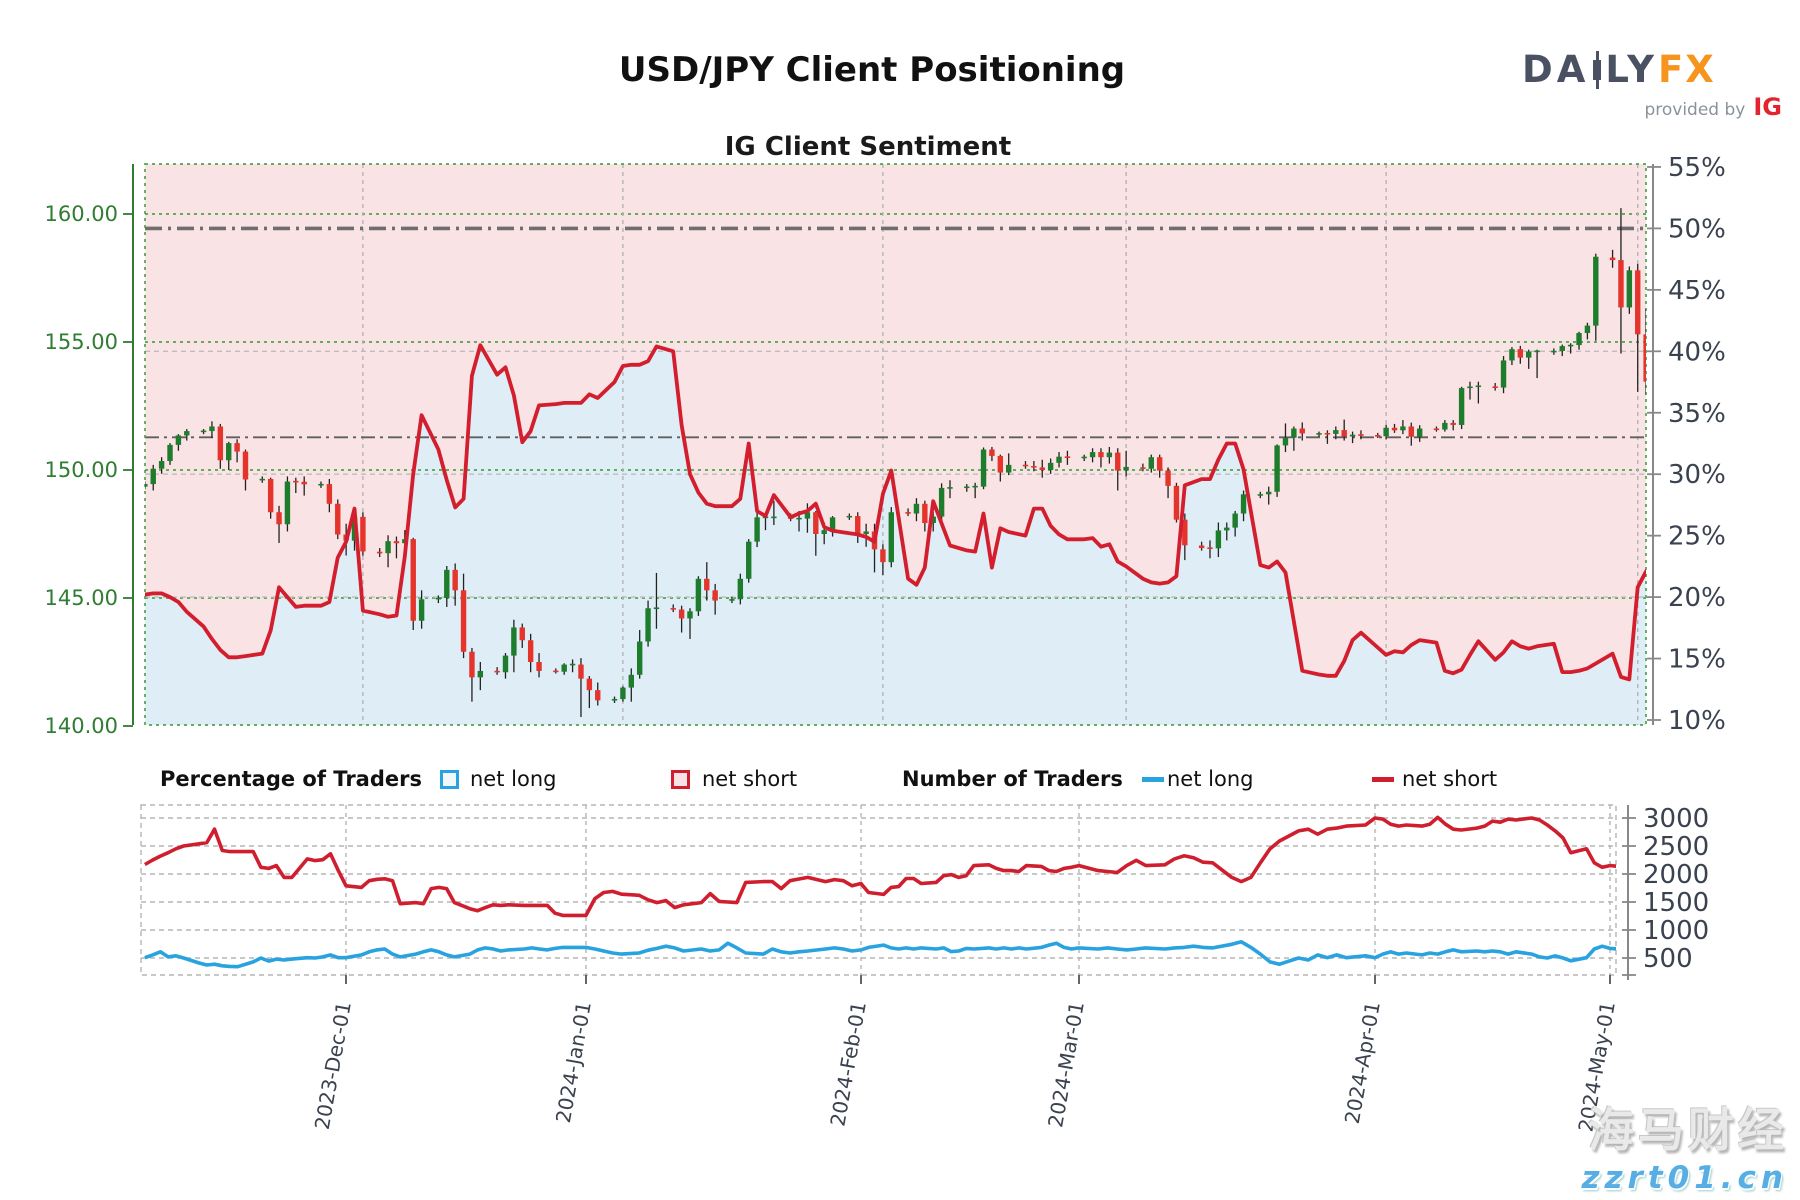 The width and height of the screenshot is (1800, 1200). What do you see at coordinates (1676, 847) in the screenshot?
I see `count-tick-label: 2500` at bounding box center [1676, 847].